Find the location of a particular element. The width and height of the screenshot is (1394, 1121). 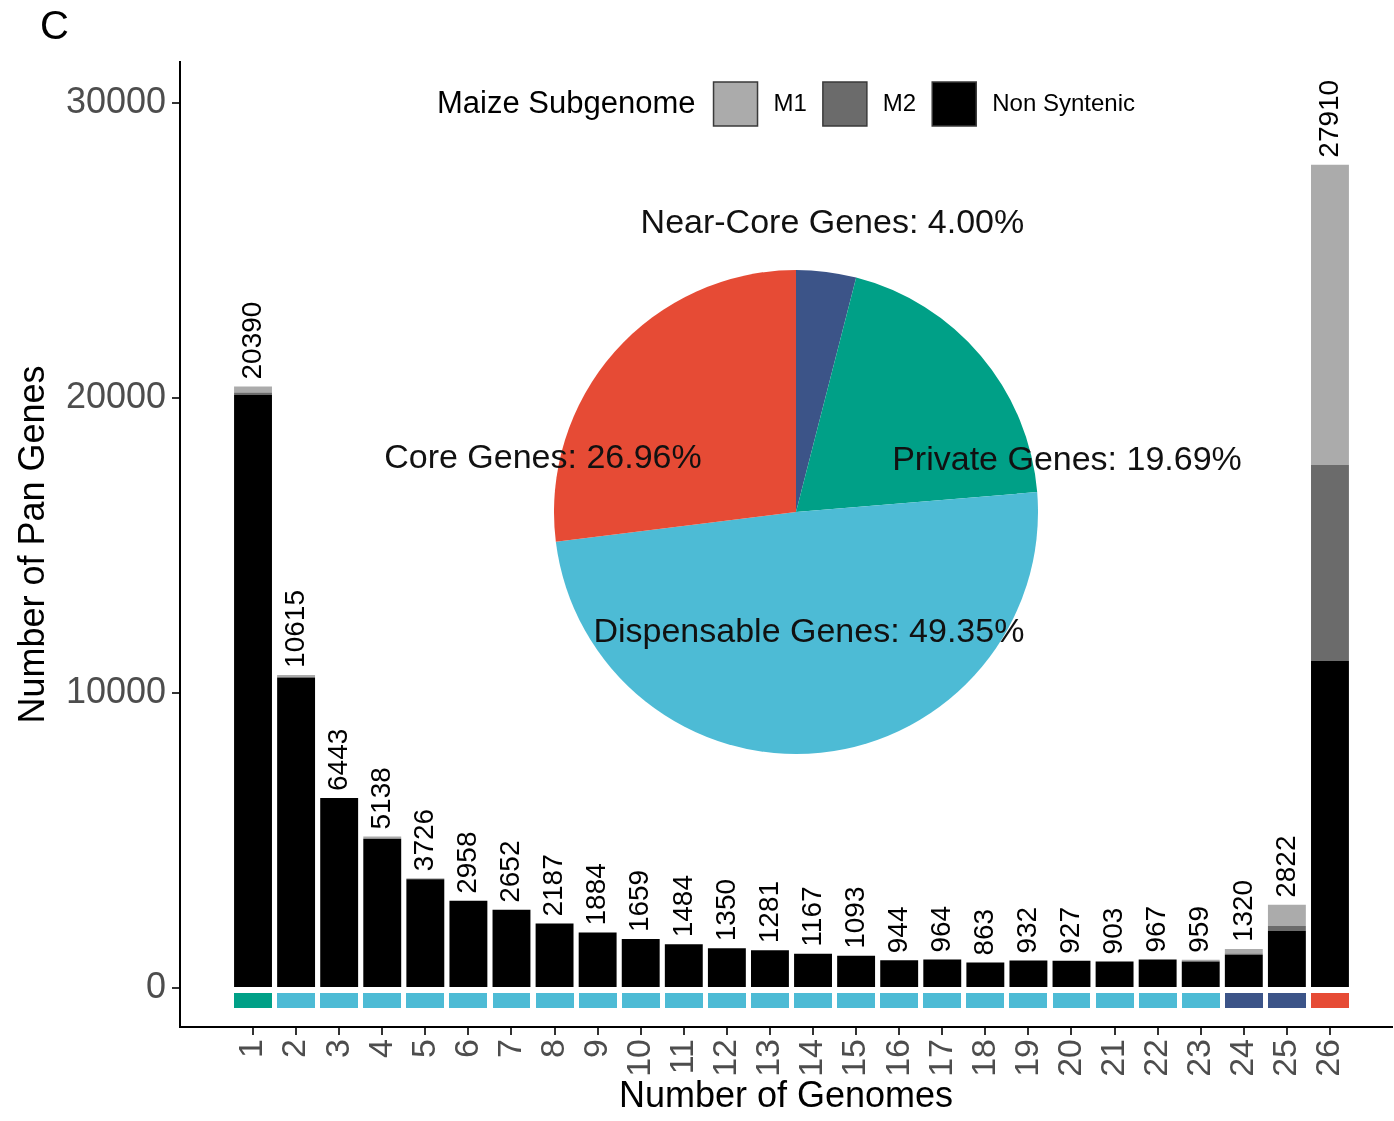

x-tick-label: 24 is located at coordinates (1241, 1058).